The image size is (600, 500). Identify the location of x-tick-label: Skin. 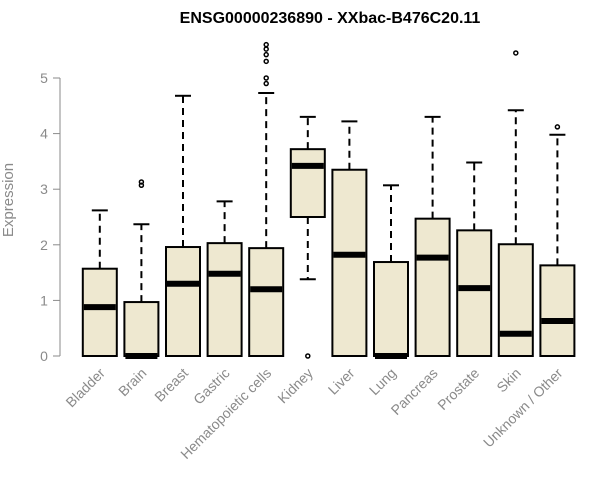
(508, 380).